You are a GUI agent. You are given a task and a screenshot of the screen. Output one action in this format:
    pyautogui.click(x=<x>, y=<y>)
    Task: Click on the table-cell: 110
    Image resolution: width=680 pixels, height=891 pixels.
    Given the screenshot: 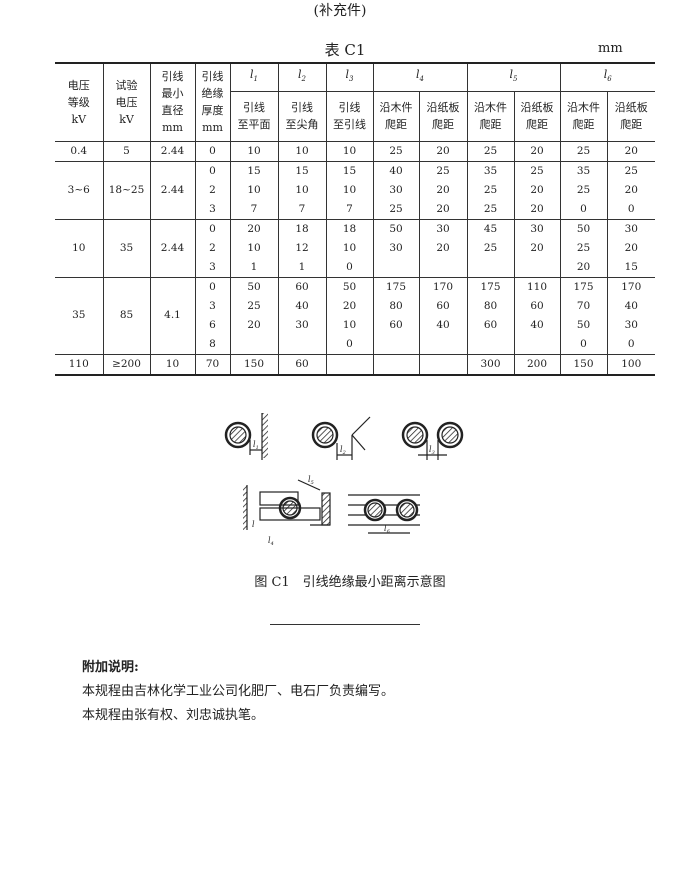 What is the action you would take?
    pyautogui.click(x=79, y=364)
    